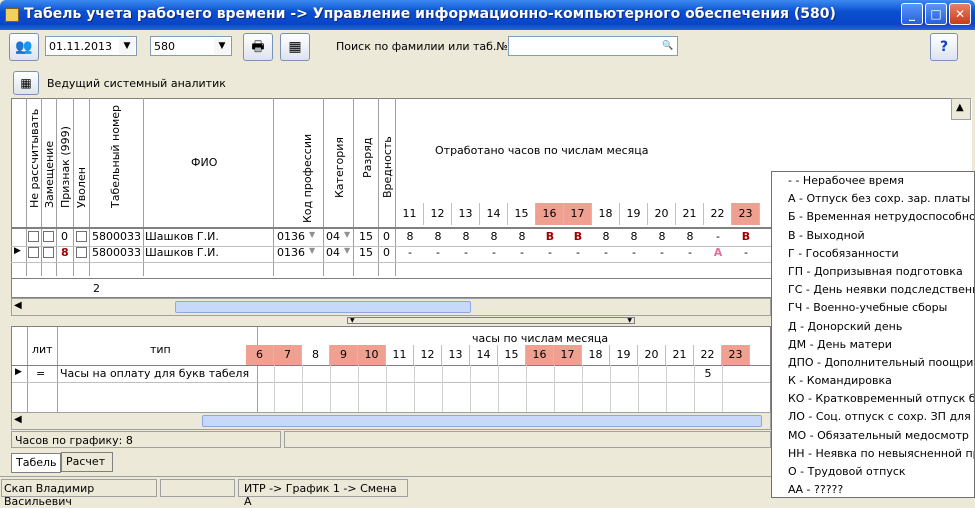  Describe the element at coordinates (323, 307) in the screenshot. I see `upper-h-scroll-thumb` at that location.